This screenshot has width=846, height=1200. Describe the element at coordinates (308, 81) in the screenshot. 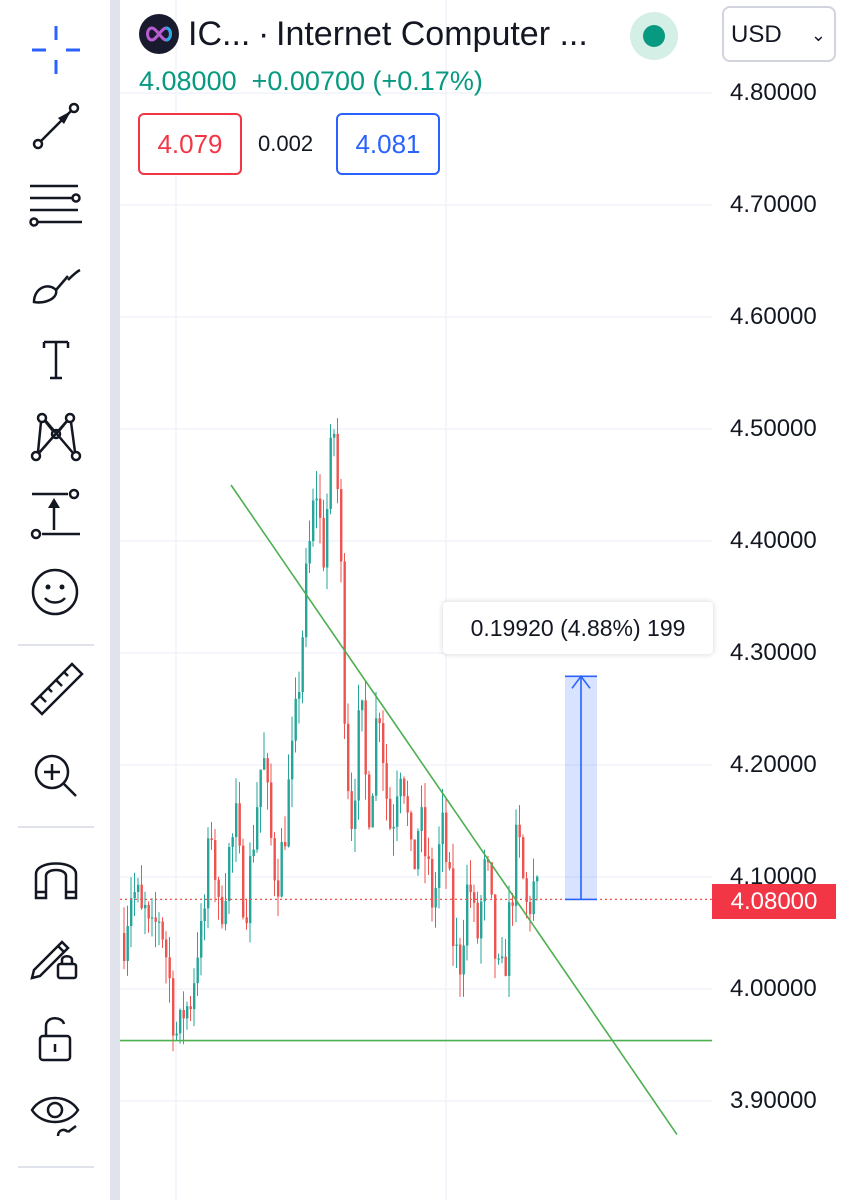

I see `price-change: +0.00700` at that location.